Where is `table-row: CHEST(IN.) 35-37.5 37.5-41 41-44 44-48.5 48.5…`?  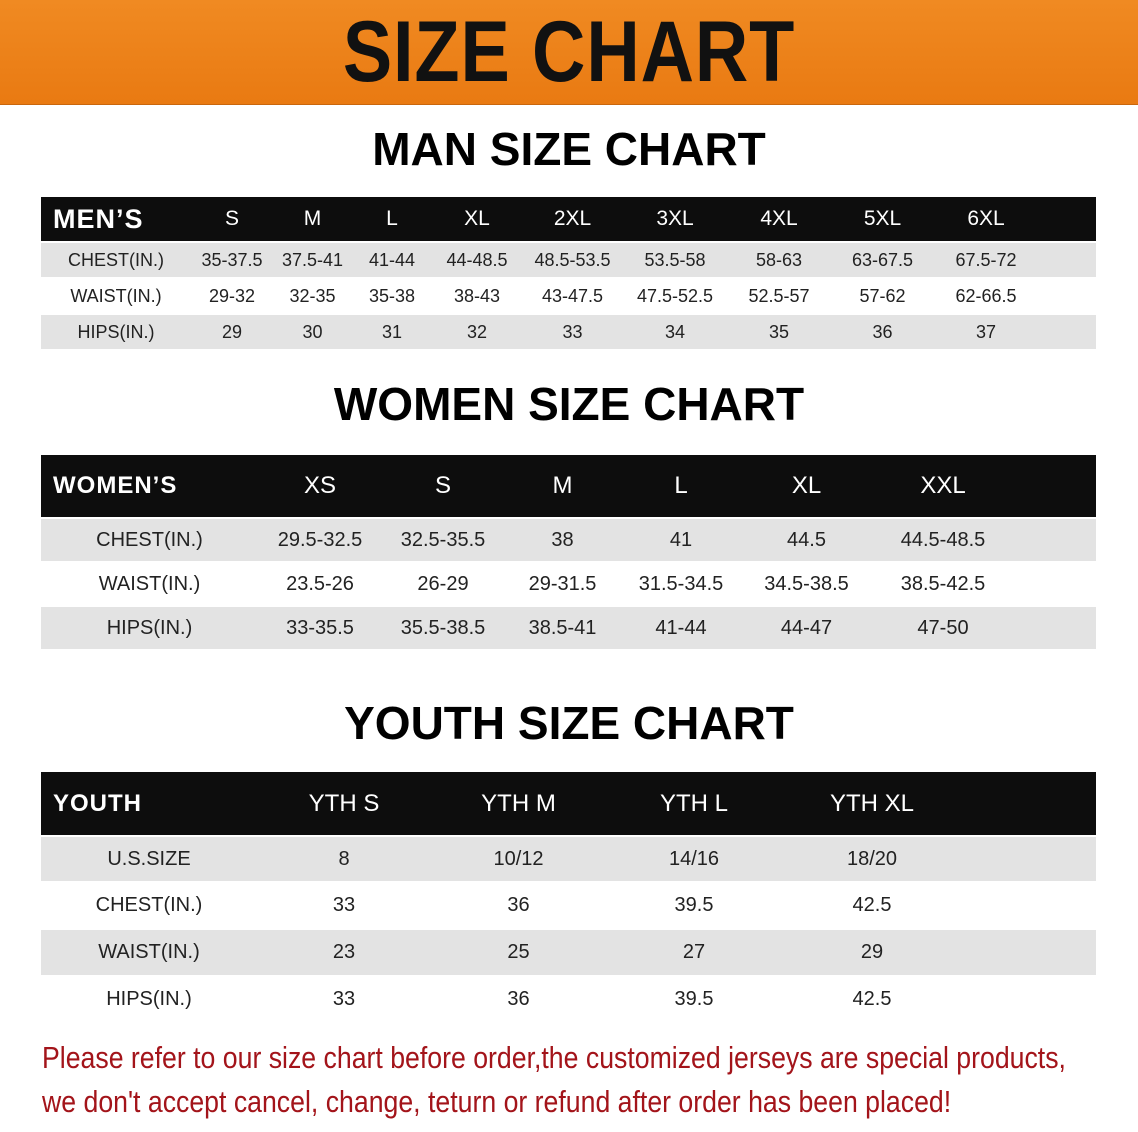 table-row: CHEST(IN.) 35-37.5 37.5-41 41-44 44-48.5 48.5… is located at coordinates (568, 260).